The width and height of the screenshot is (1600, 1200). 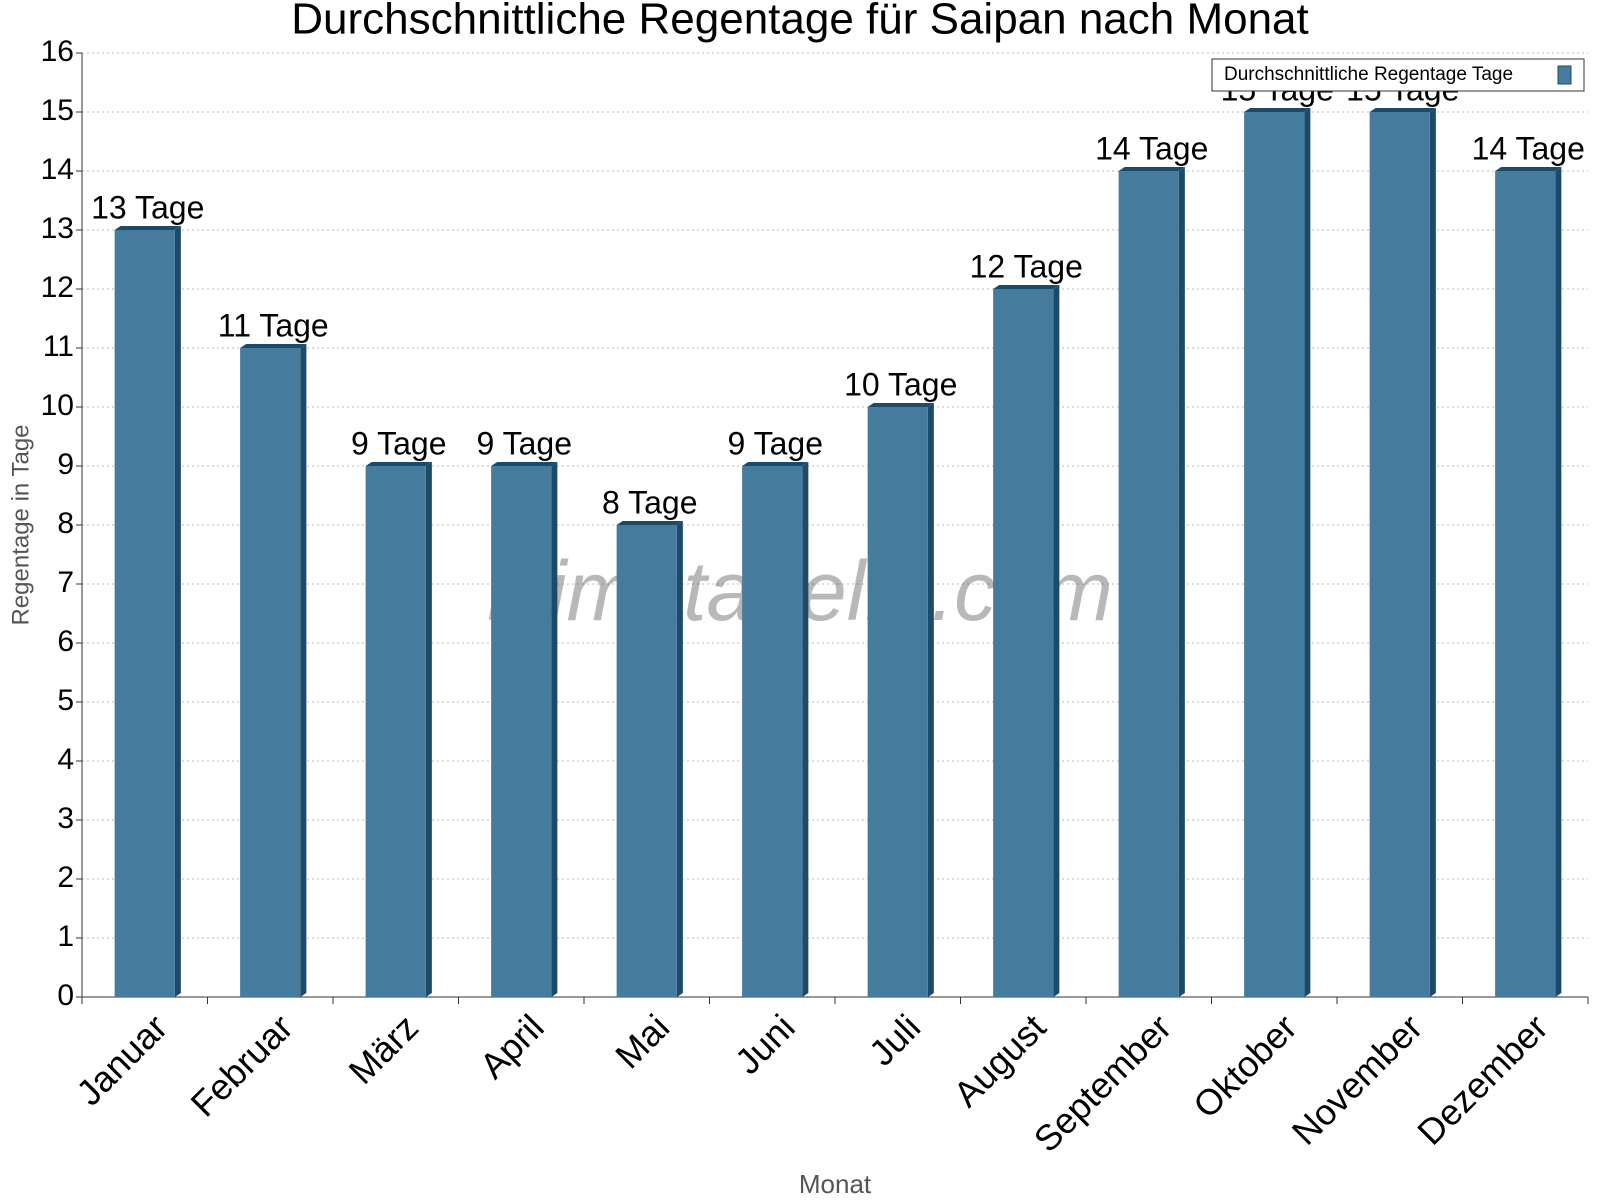 What do you see at coordinates (242, 1065) in the screenshot?
I see `x-tick-label: Februar` at bounding box center [242, 1065].